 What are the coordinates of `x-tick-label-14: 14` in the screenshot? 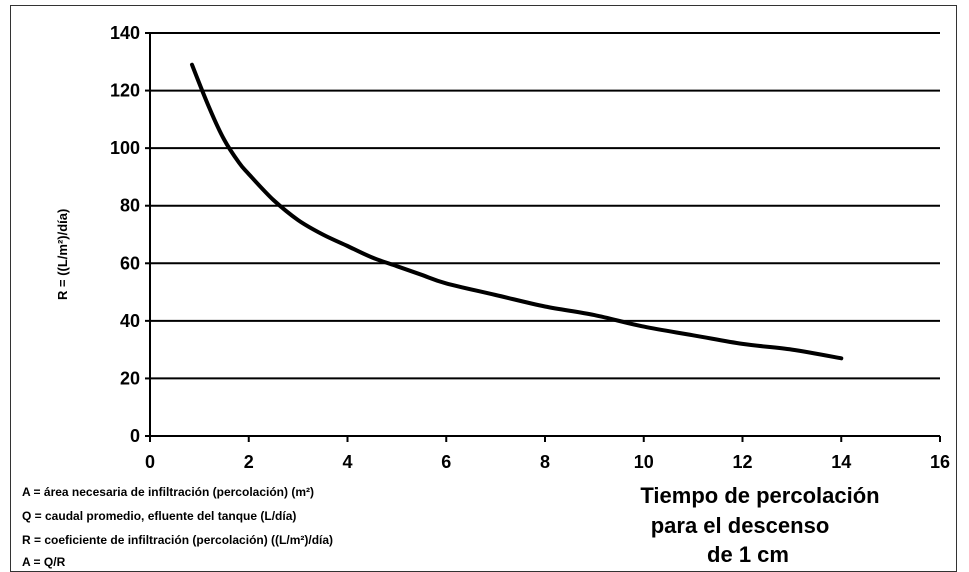 It's located at (841, 462).